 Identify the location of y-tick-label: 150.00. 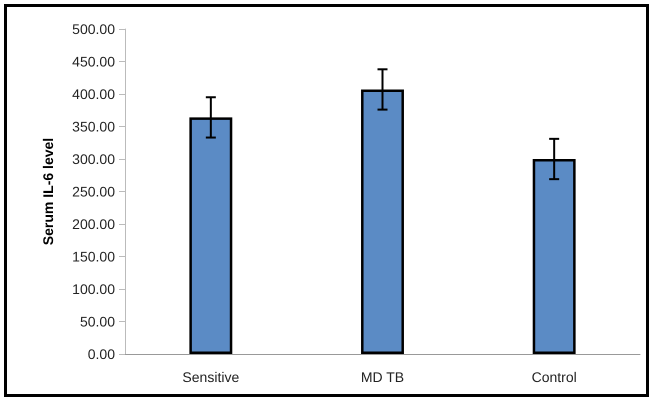
(94, 256).